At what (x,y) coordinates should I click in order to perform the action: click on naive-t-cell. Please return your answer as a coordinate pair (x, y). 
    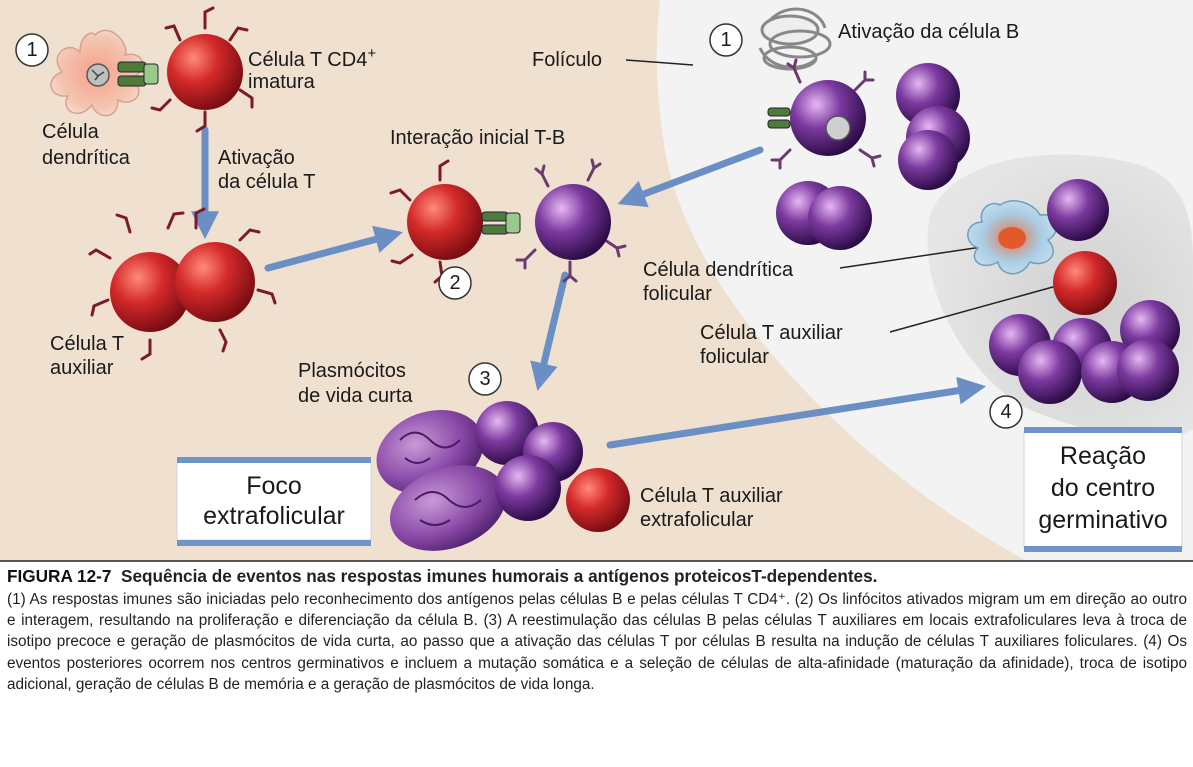
    Looking at the image, I should click on (202, 69).